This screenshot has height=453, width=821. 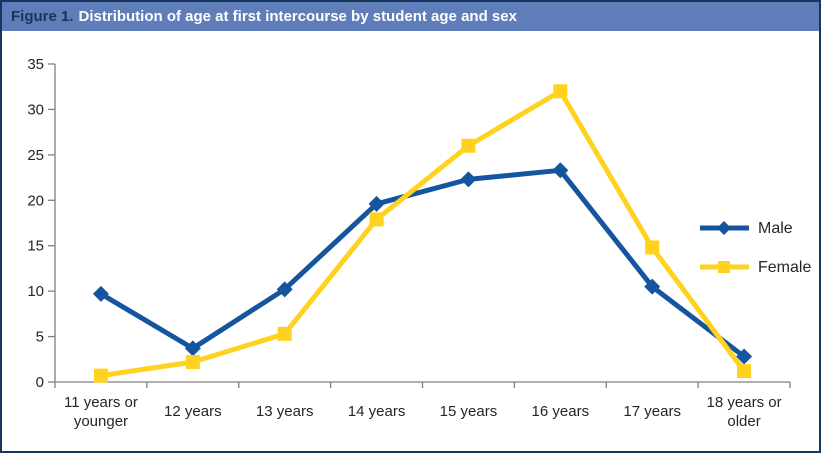 What do you see at coordinates (652, 411) in the screenshot?
I see `x-tick-label: 17 years` at bounding box center [652, 411].